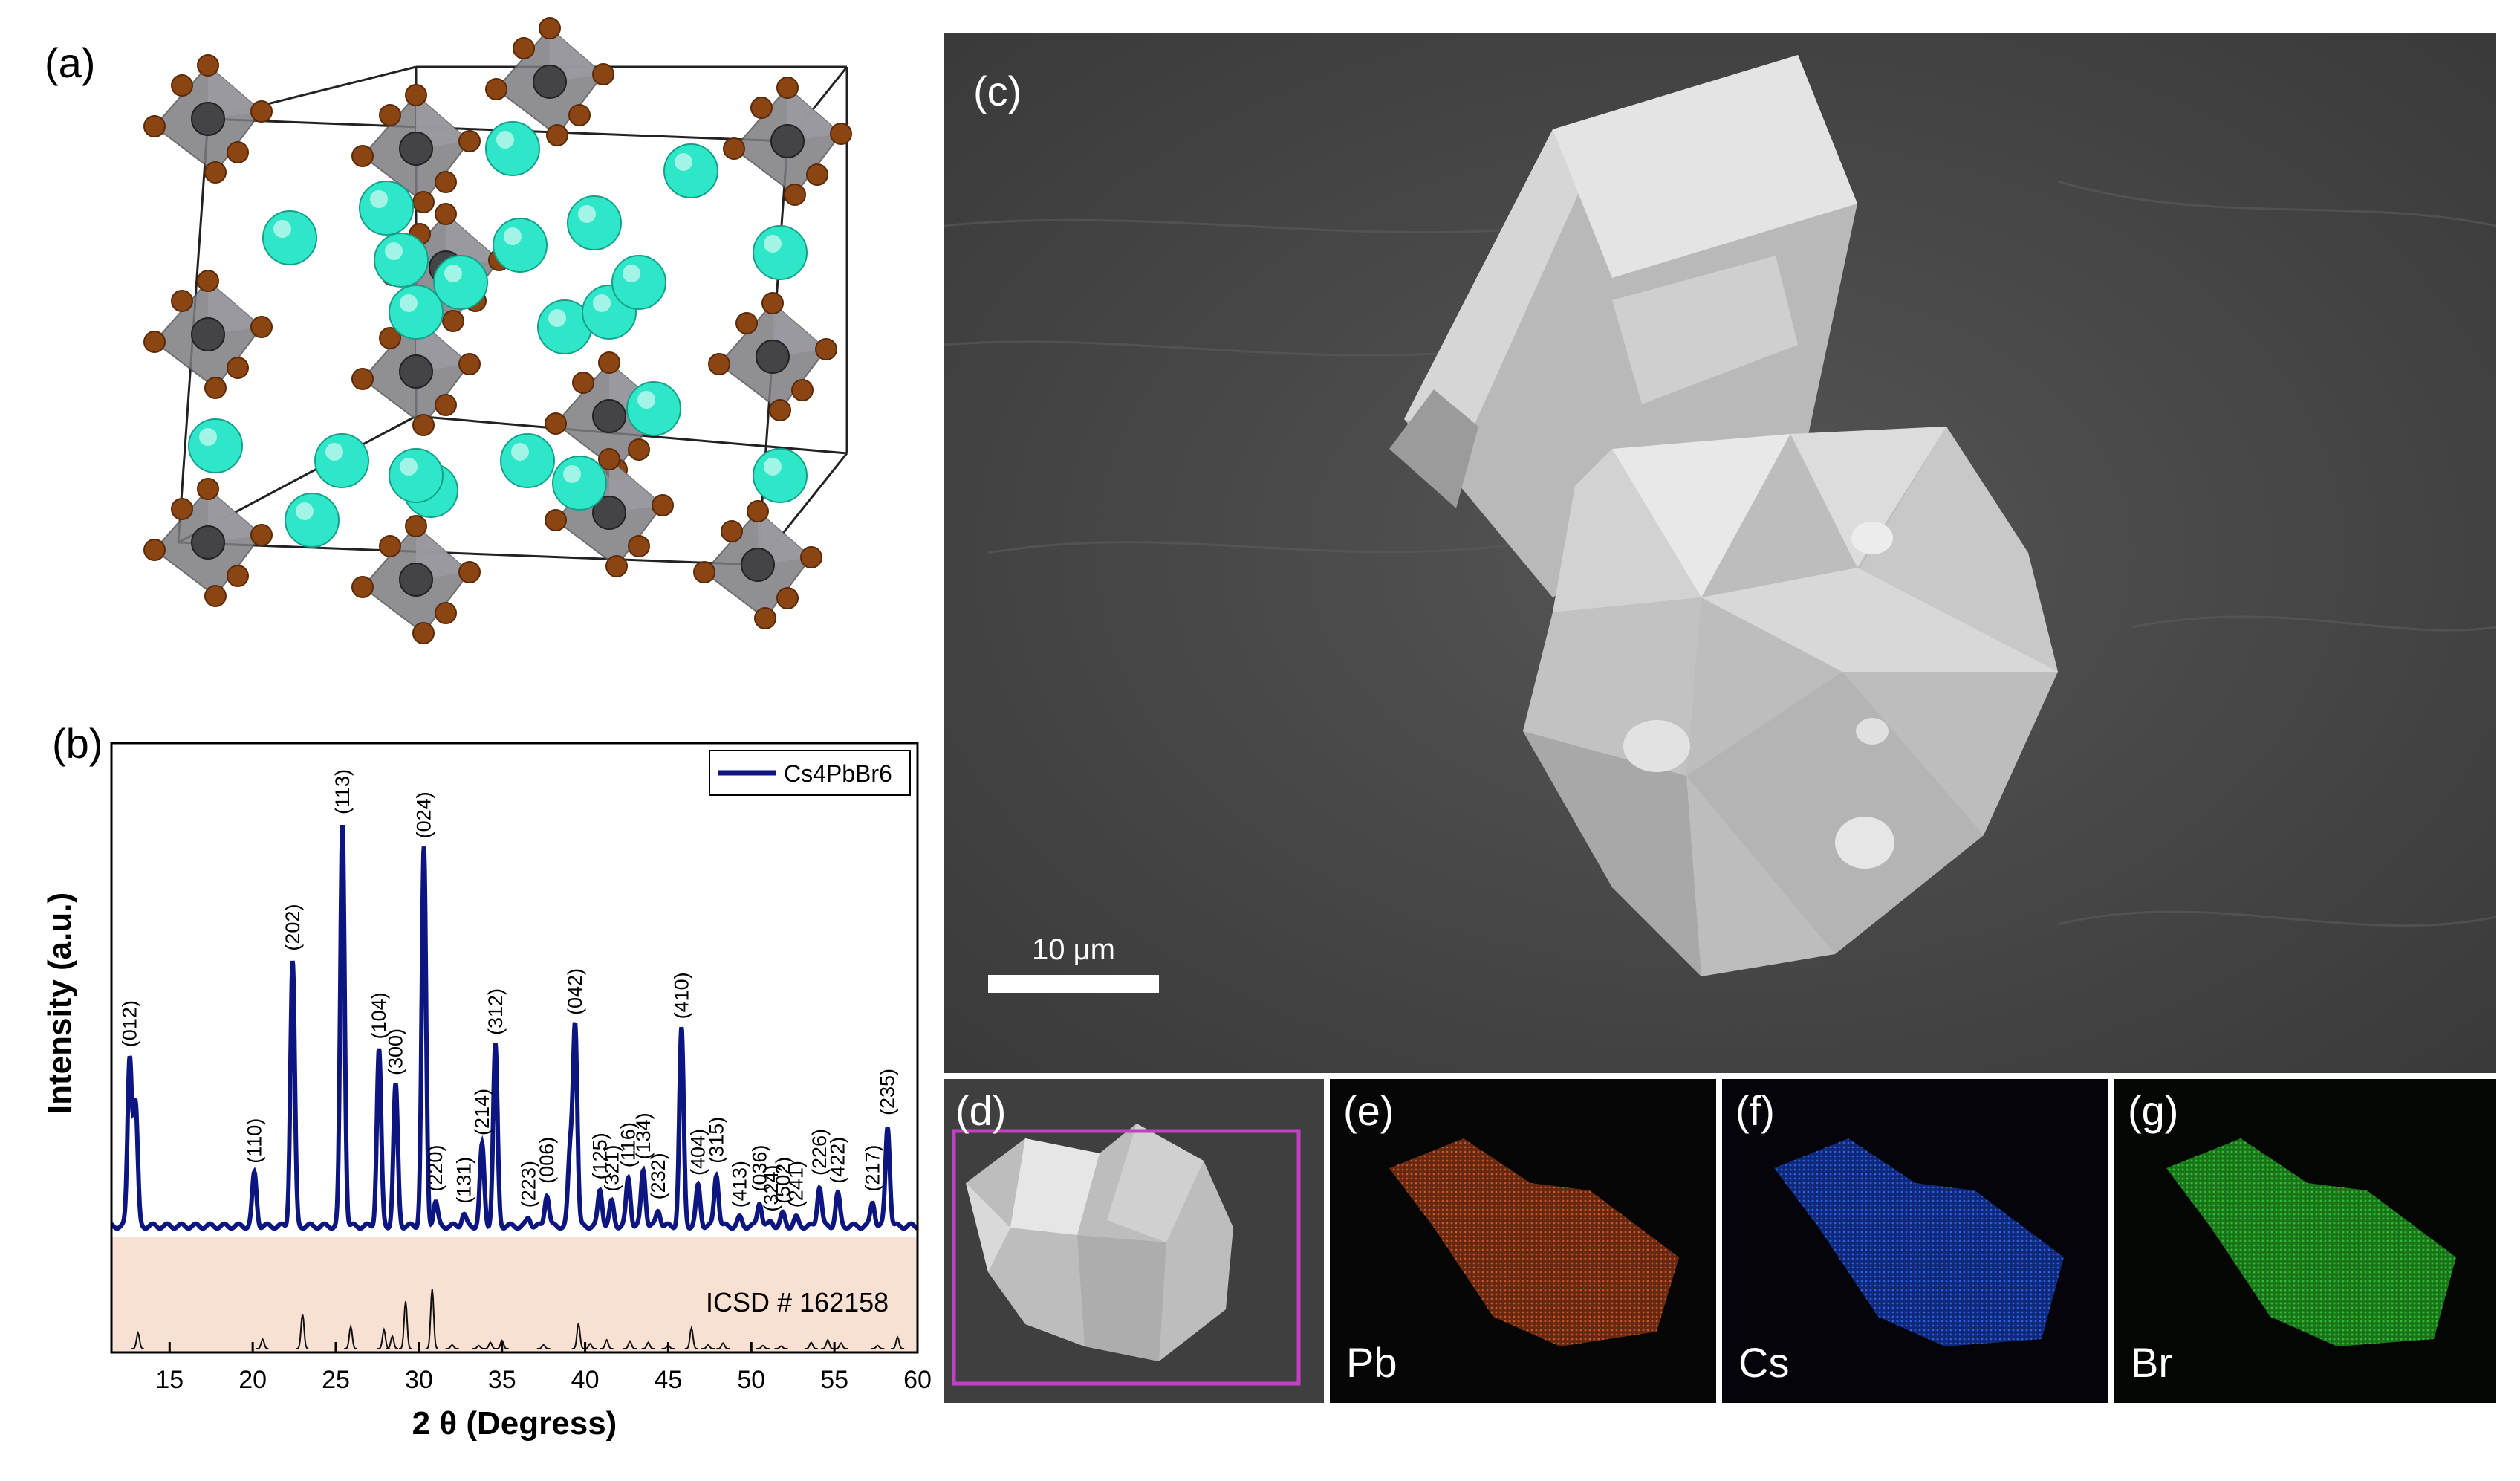 The width and height of the screenshot is (2520, 1481). What do you see at coordinates (1073, 984) in the screenshot?
I see `scale-bar` at bounding box center [1073, 984].